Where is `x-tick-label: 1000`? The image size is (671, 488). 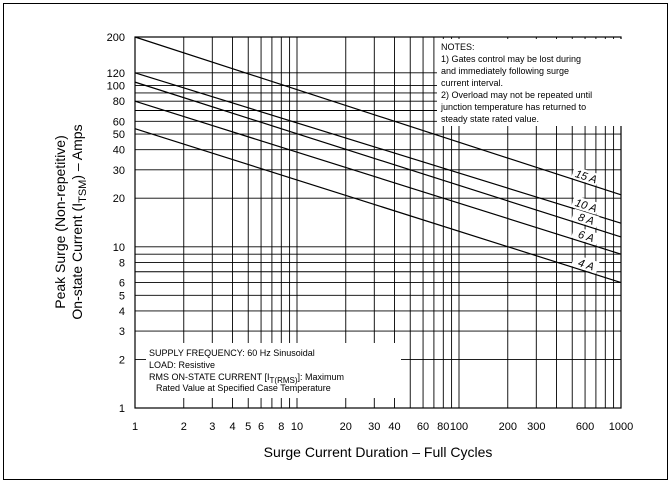
x-tick-label: 1000 is located at coordinates (621, 427).